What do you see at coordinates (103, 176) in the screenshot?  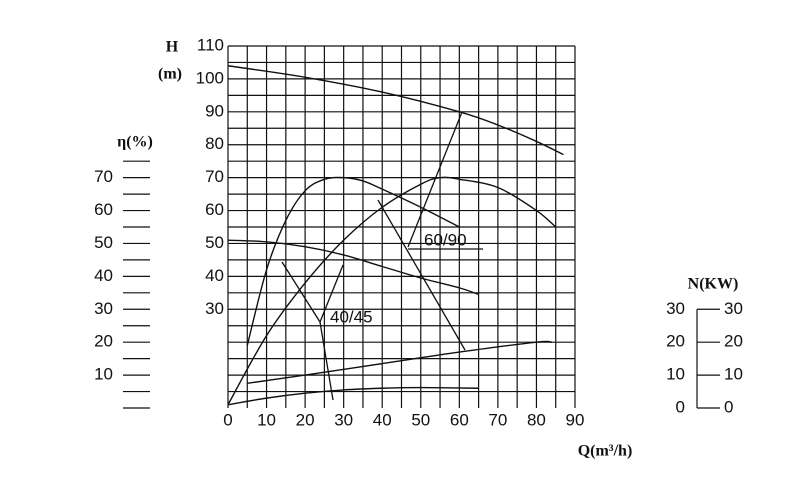 I see `eta-tick-label: 70` at bounding box center [103, 176].